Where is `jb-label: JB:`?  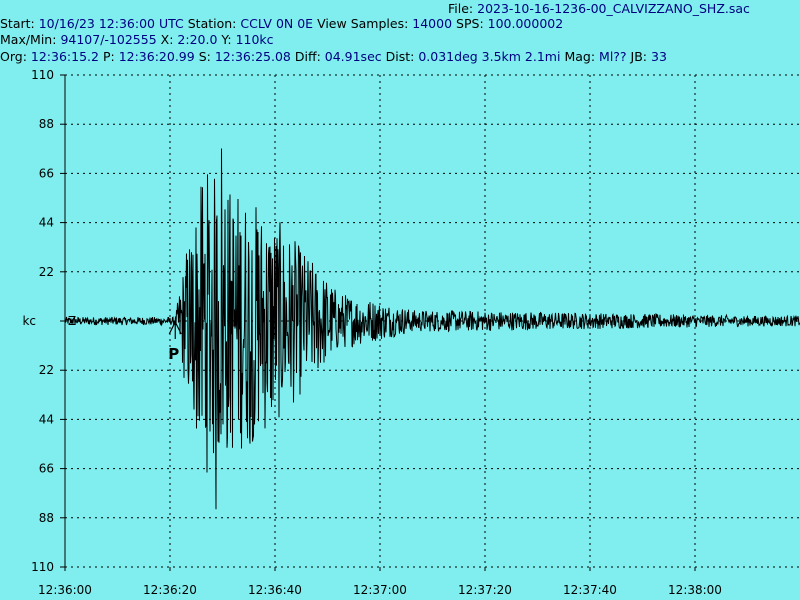 jb-label: JB: is located at coordinates (639, 56).